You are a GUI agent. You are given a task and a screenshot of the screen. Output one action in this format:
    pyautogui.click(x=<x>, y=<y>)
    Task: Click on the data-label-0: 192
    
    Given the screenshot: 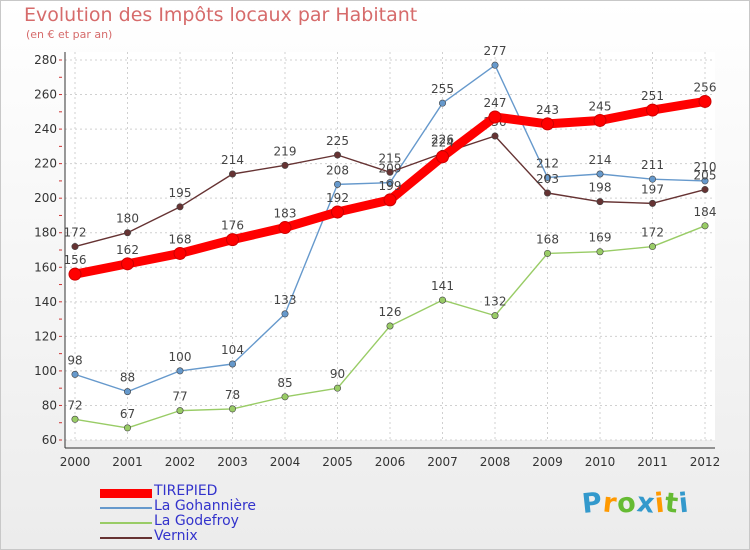 What is the action you would take?
    pyautogui.click(x=337, y=198)
    